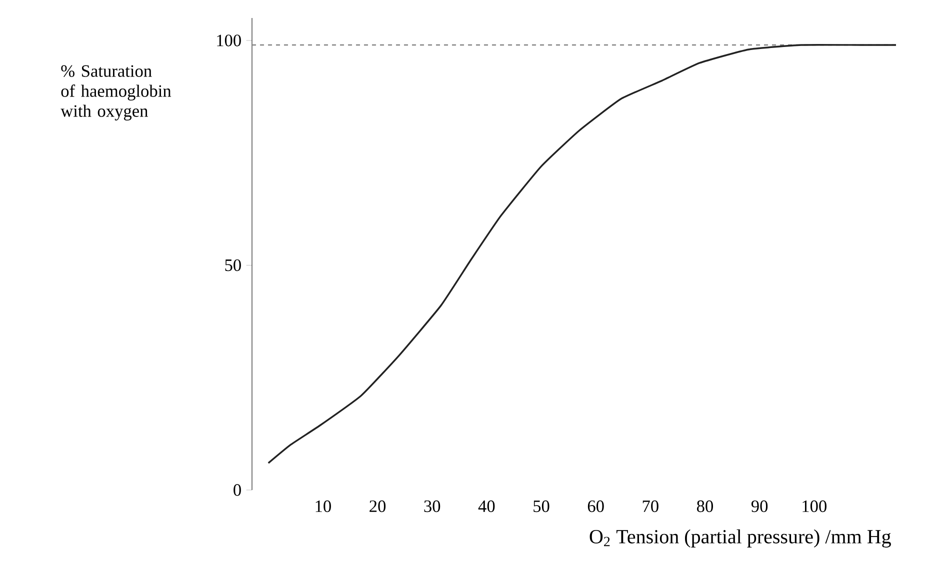  What do you see at coordinates (237, 490) in the screenshot?
I see `y-tick-label: 0` at bounding box center [237, 490].